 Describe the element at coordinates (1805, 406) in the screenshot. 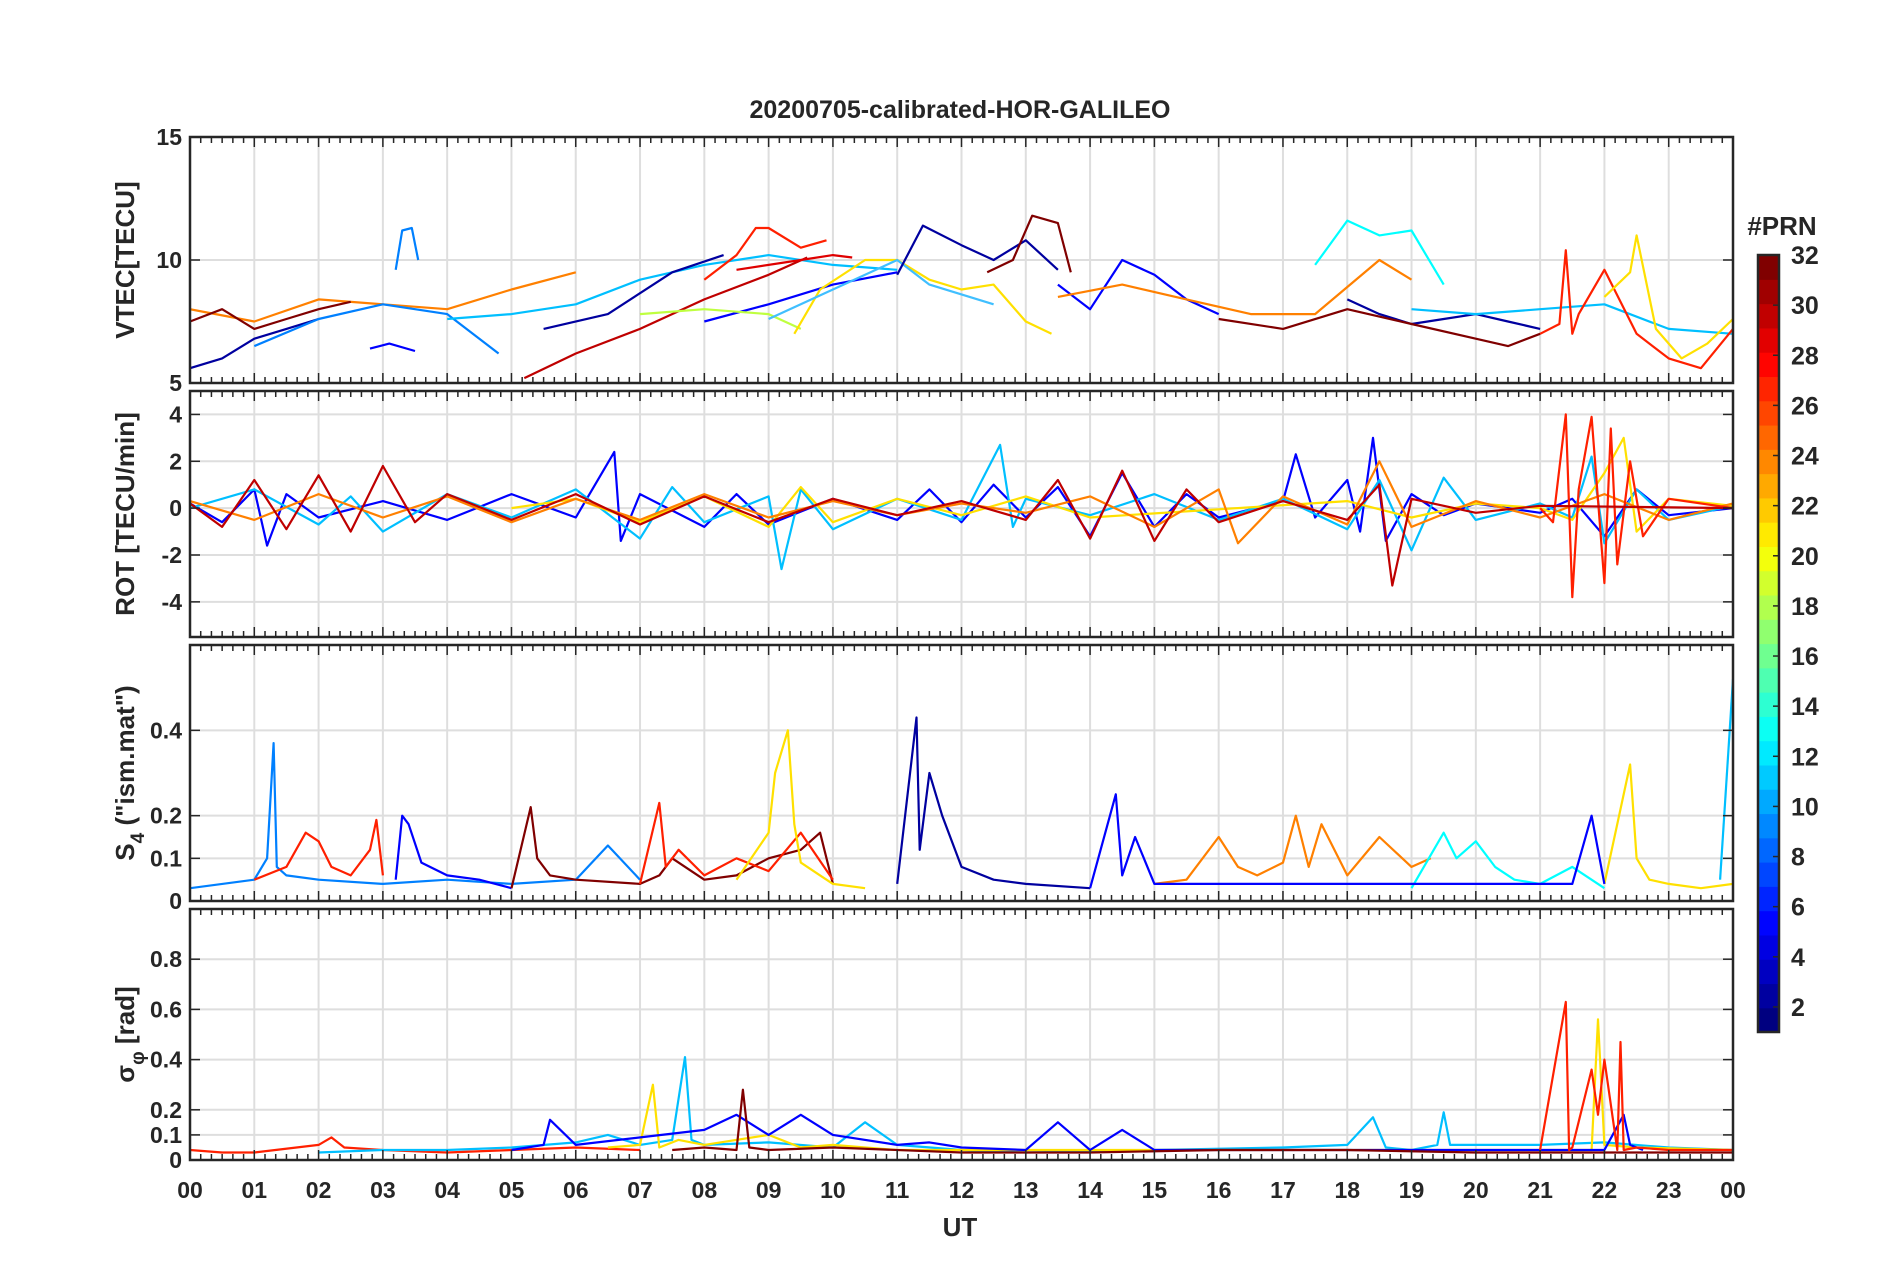

I see `colorbar-tick-label: 26` at that location.